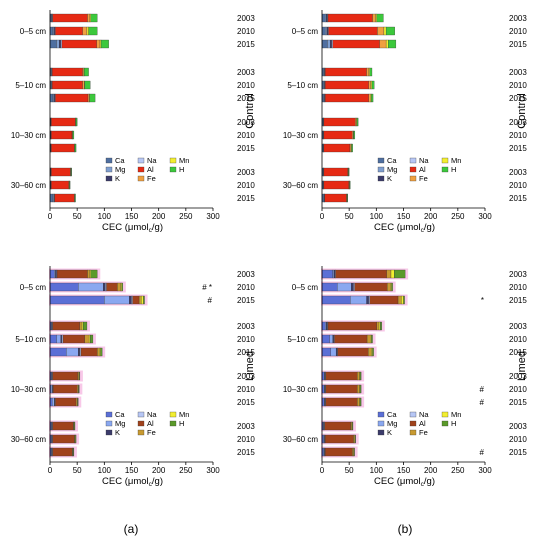 The image size is (534, 550). I want to click on legend-swatch-na, so click(141, 160).